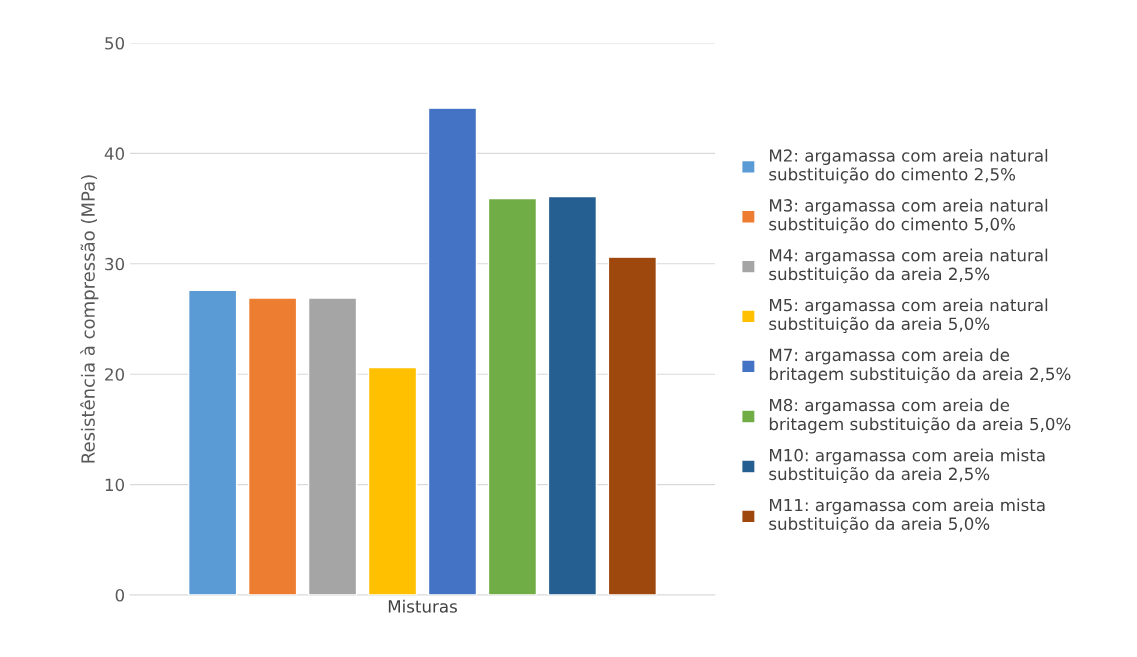  What do you see at coordinates (908, 266) in the screenshot?
I see `legend-label: M4: argamassa com areia natural substituição da areia 2,5%` at bounding box center [908, 266].